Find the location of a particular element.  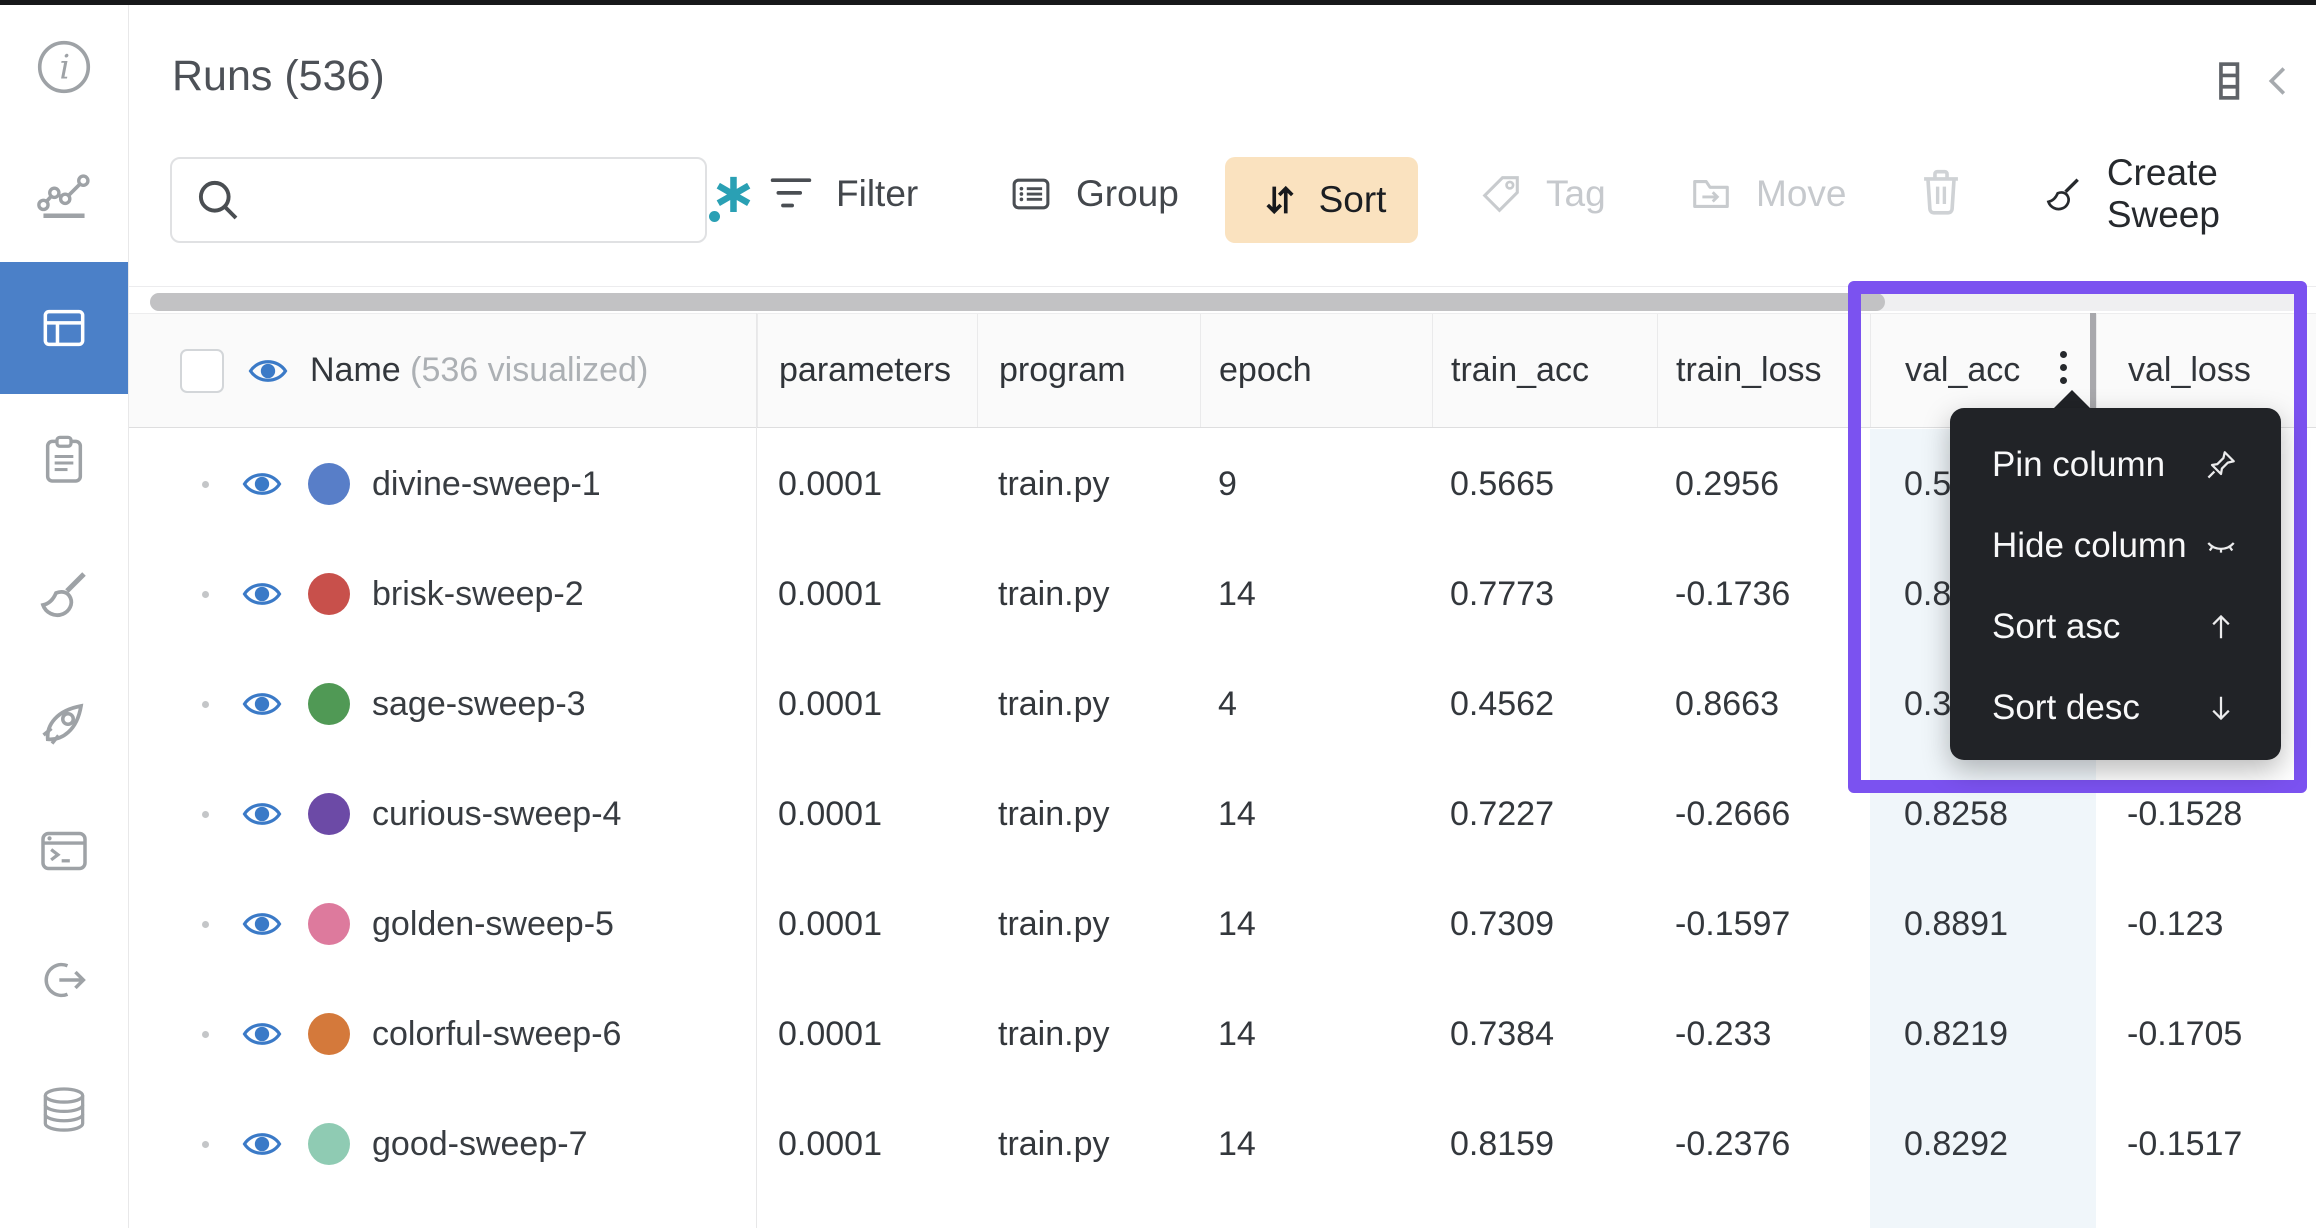

run-name-cell: colorful-sweep-6 is located at coordinates (442, 1034).